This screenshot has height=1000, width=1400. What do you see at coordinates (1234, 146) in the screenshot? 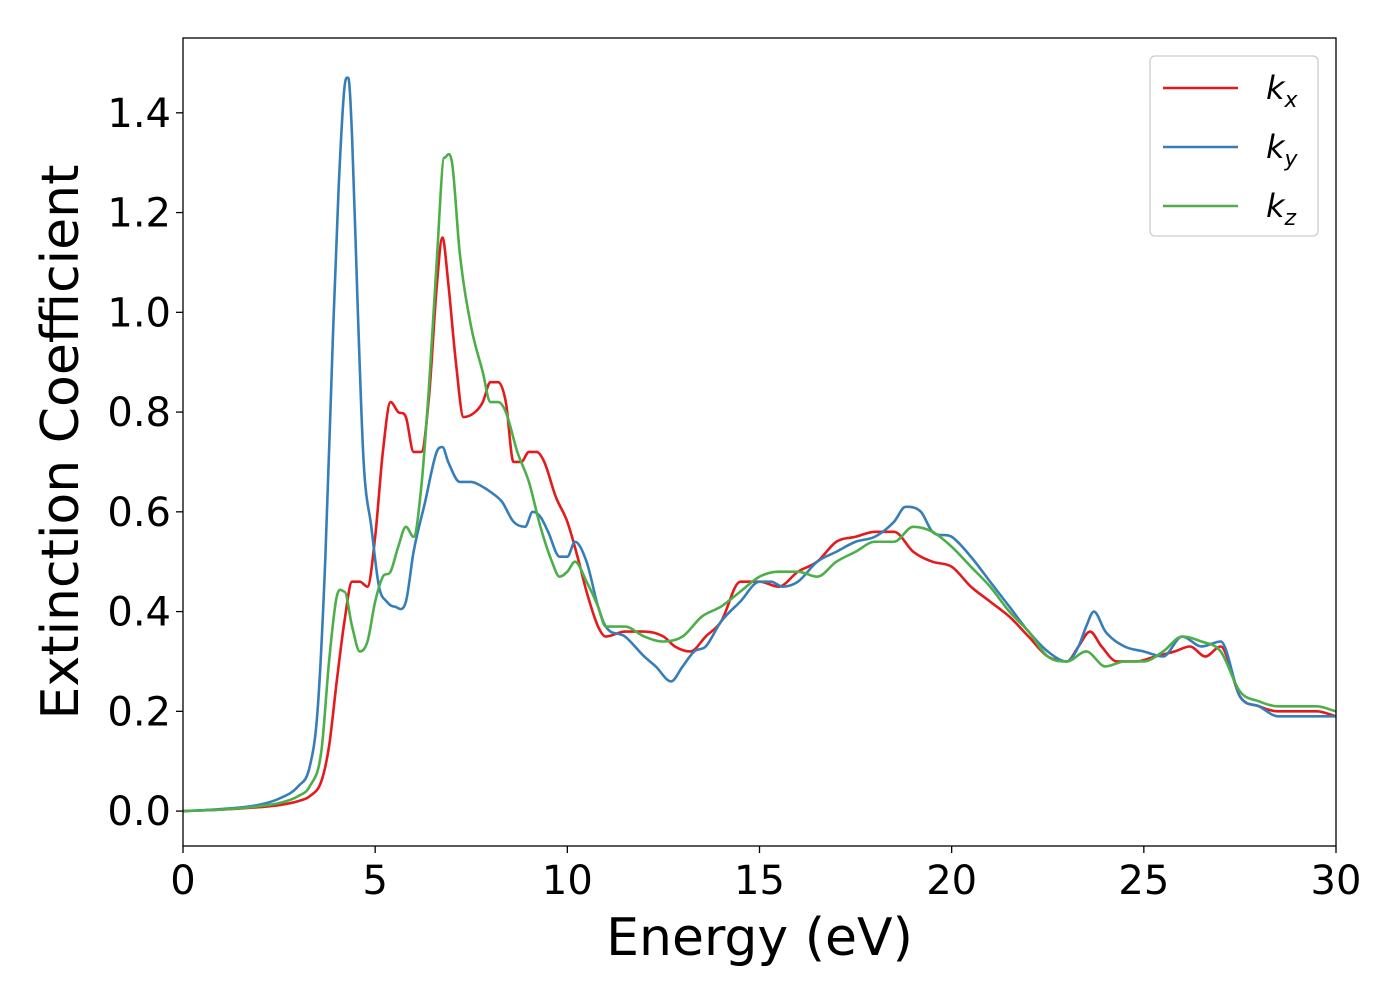
I see `legend: kx ky kz` at bounding box center [1234, 146].